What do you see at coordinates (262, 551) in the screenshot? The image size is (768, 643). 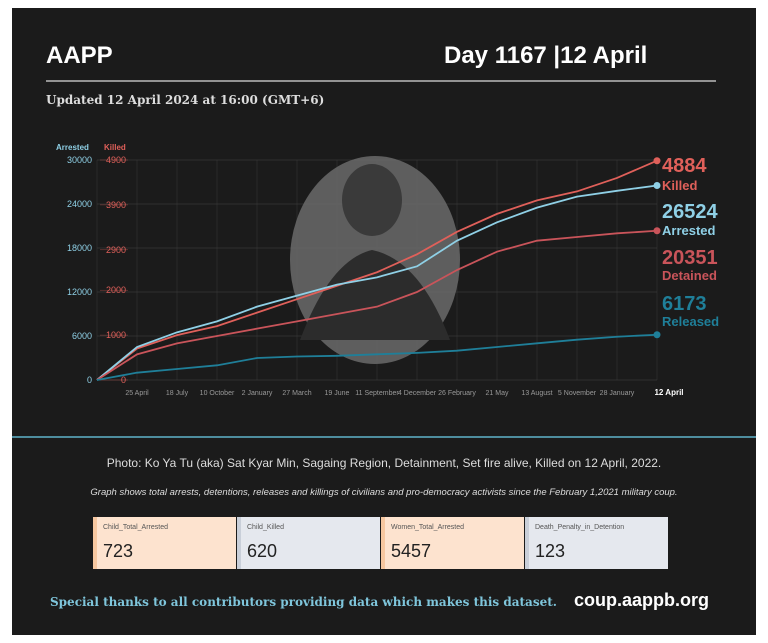 I see `card-value: 620` at bounding box center [262, 551].